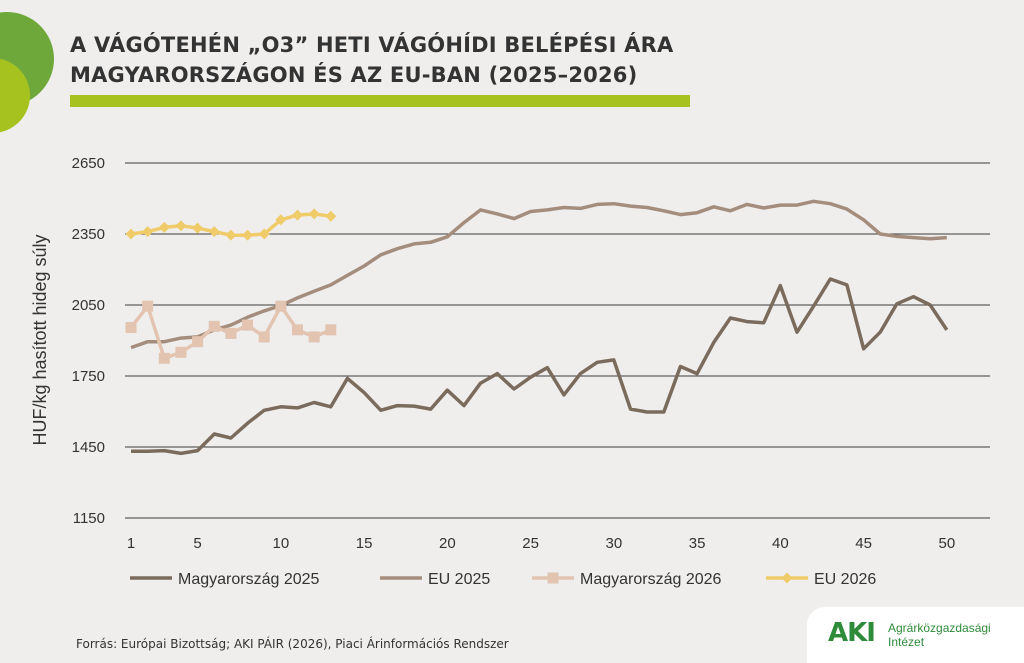 The height and width of the screenshot is (663, 1024). Describe the element at coordinates (354, 75) in the screenshot. I see `chart-title-line2: MAGYARORSZÁGON ÉS AZ EU-BAN (2025–2026)` at that location.